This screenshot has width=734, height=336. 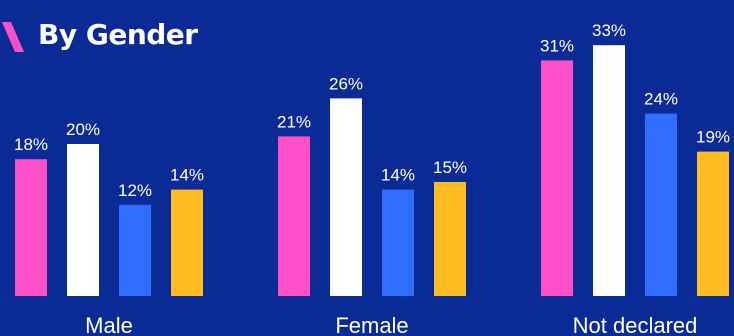 I want to click on data-label: 31%, so click(x=557, y=45).